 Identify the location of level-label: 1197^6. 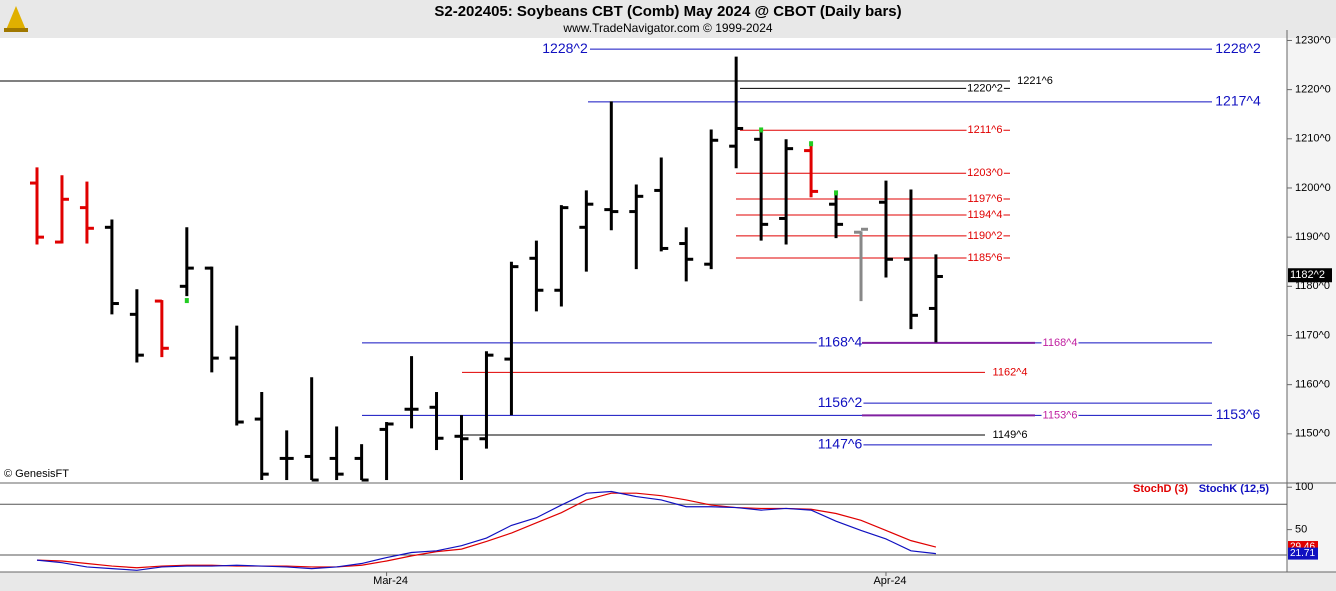
(985, 199).